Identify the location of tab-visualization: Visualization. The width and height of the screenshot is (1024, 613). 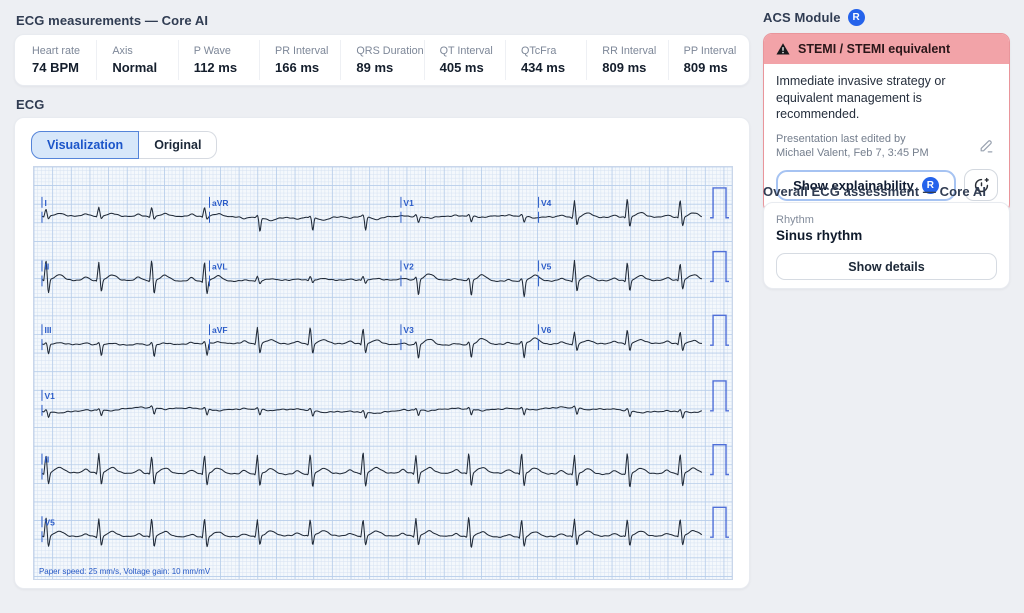
(85, 145).